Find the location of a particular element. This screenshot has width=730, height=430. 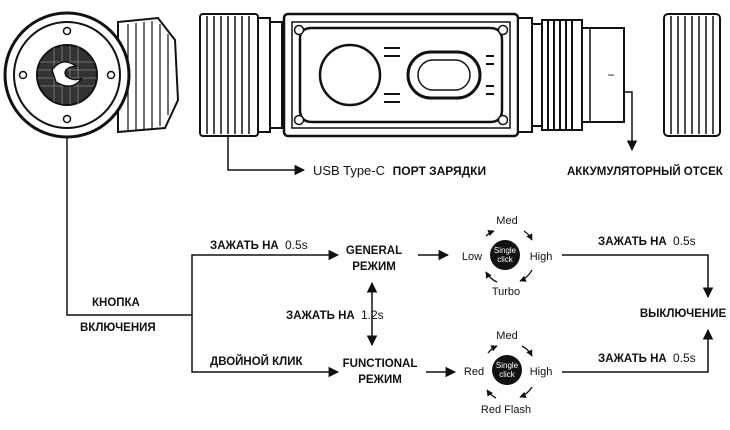

button-callout is located at coordinates (127, 227).